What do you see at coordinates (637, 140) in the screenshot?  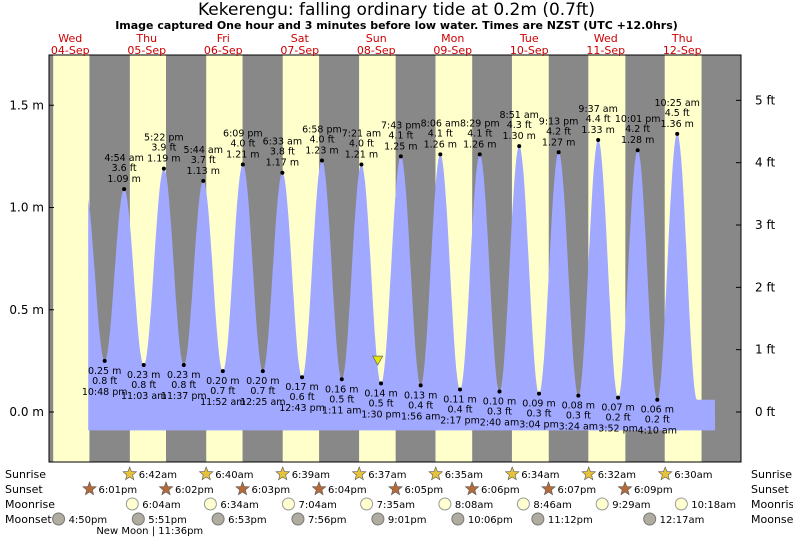 I see `high-tide-metres: 1.28 m` at bounding box center [637, 140].